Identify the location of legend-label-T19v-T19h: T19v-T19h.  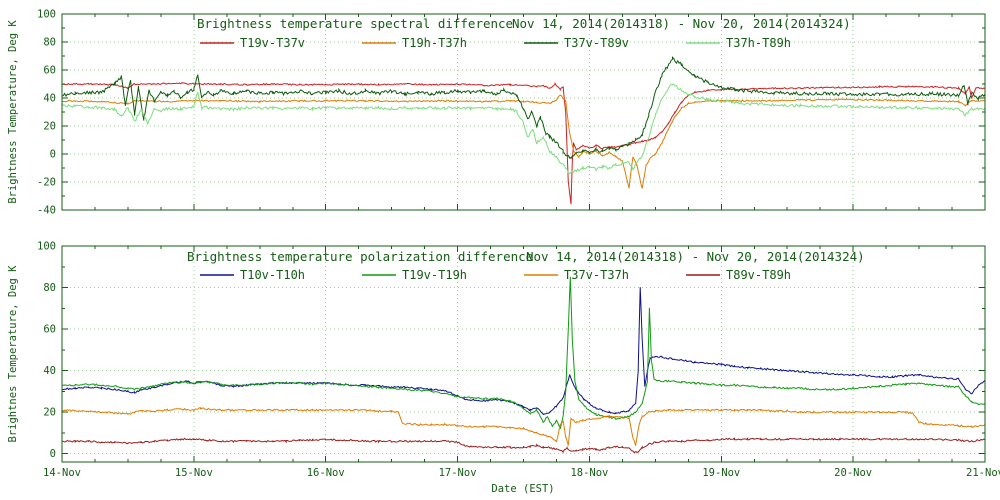
(434, 275).